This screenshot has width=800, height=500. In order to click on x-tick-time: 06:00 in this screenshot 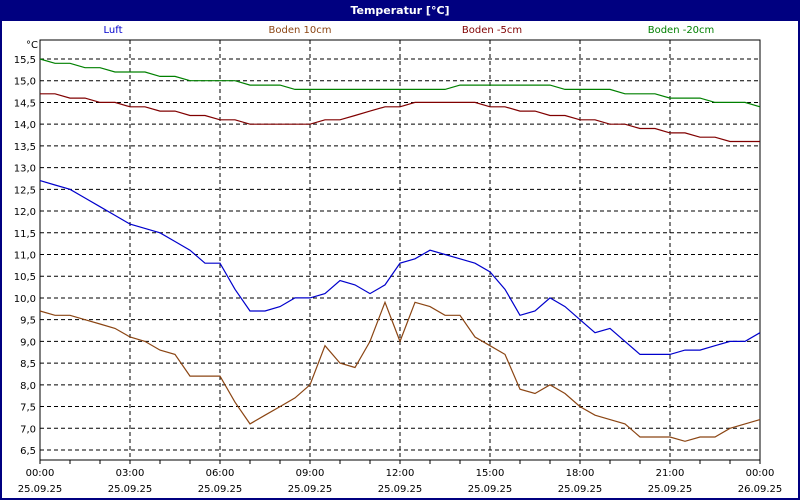, I will do `click(220, 473)`.